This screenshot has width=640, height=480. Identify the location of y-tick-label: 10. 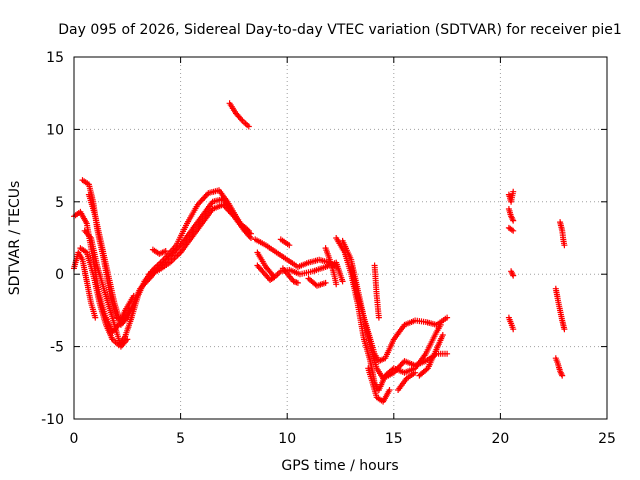
(55, 130).